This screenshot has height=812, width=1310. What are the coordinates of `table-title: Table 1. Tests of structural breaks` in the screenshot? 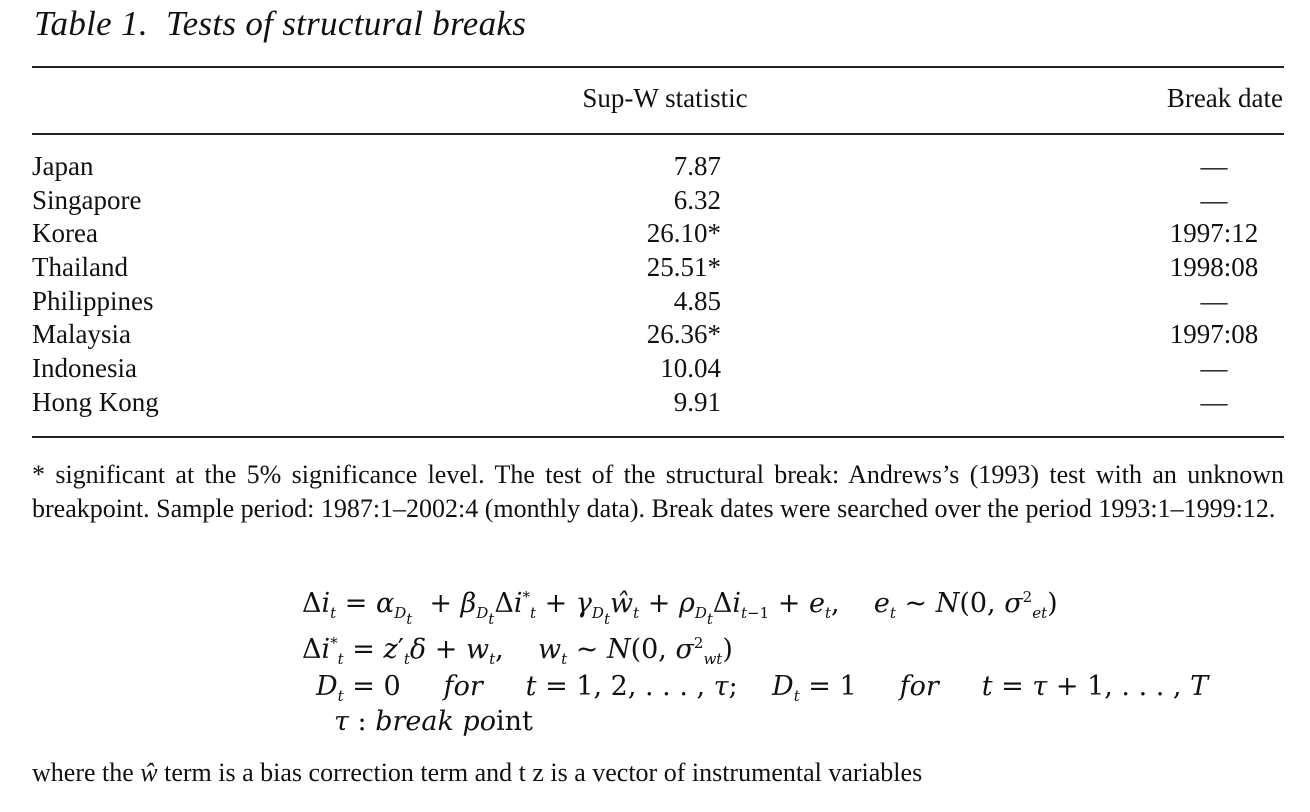 It's located at (280, 23).